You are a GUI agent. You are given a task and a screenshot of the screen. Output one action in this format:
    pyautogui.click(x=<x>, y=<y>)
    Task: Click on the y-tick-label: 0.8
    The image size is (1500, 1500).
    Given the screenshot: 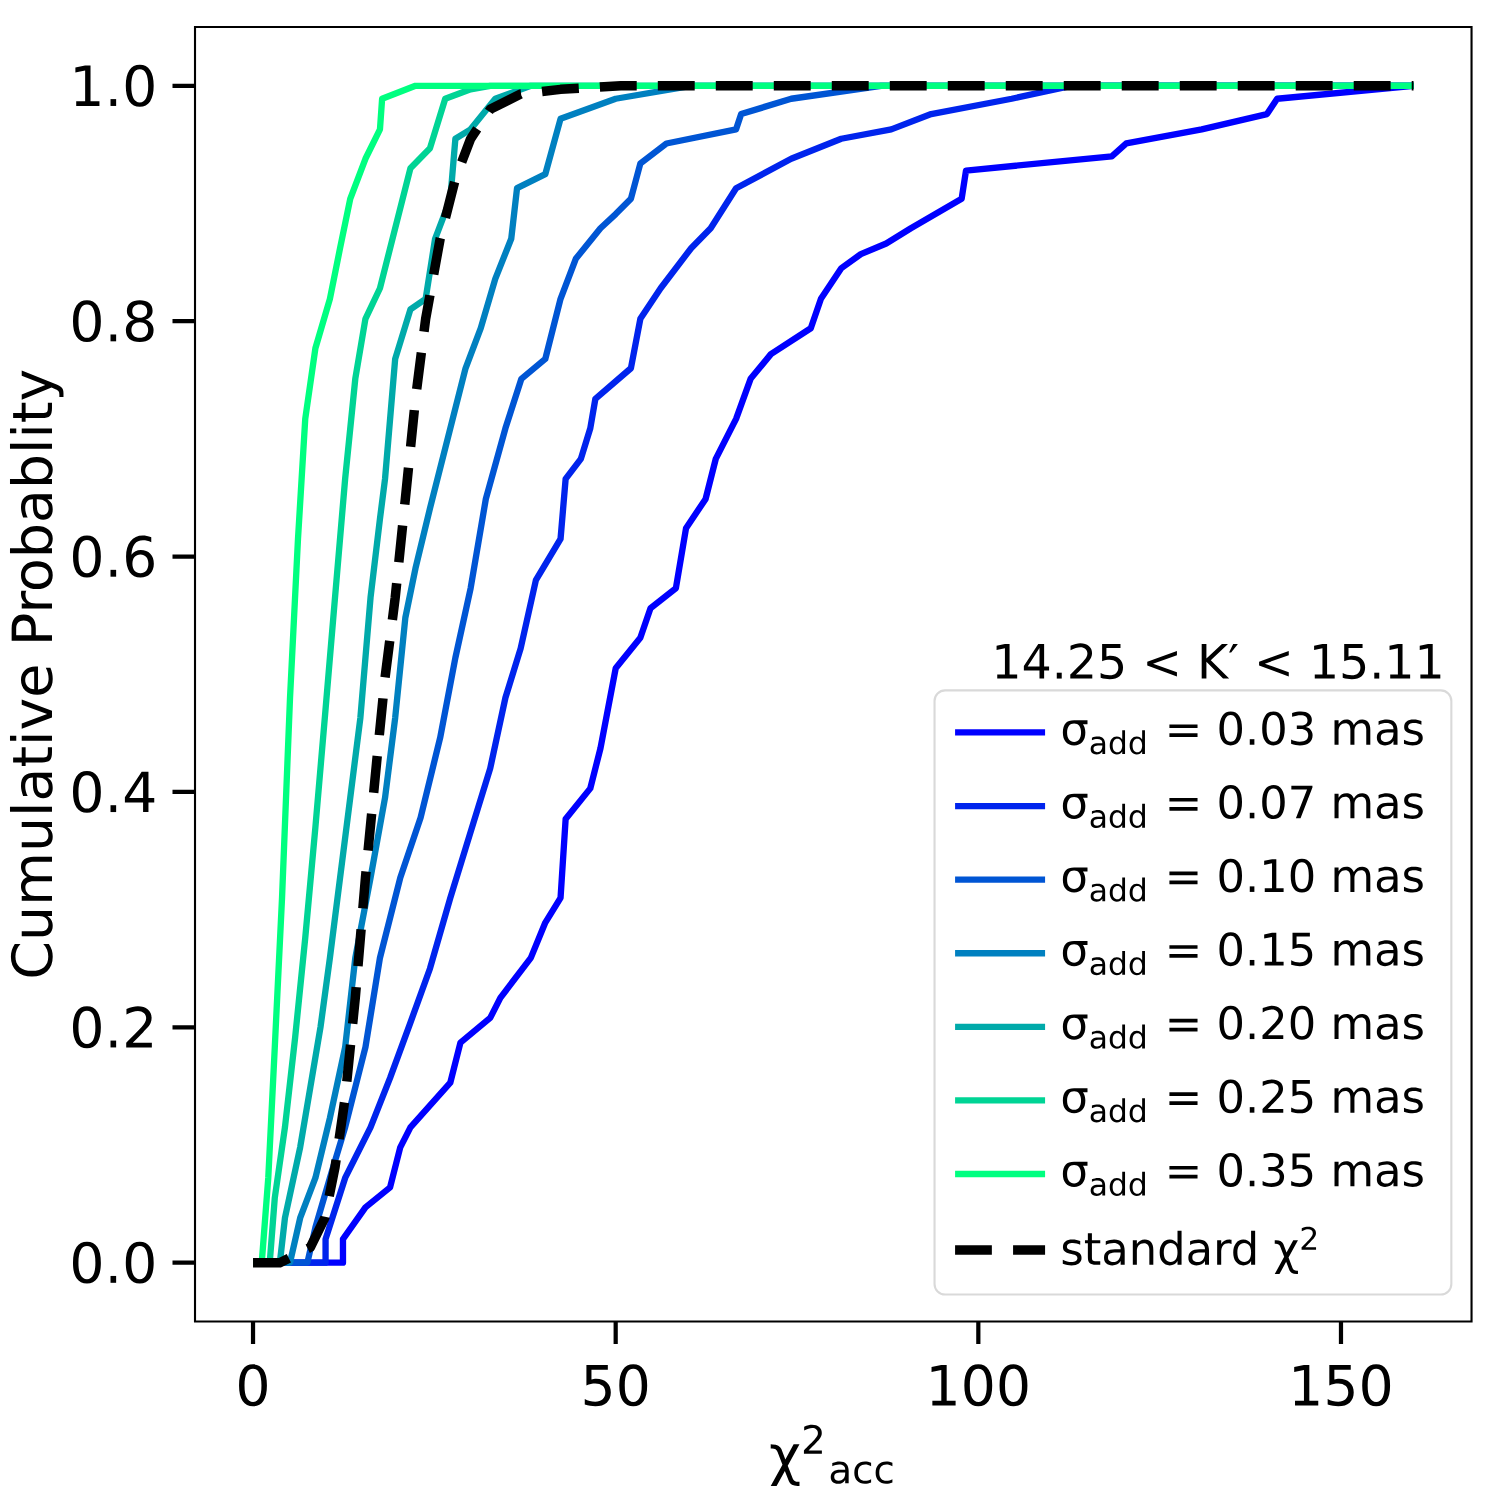 What is the action you would take?
    pyautogui.click(x=113, y=321)
    